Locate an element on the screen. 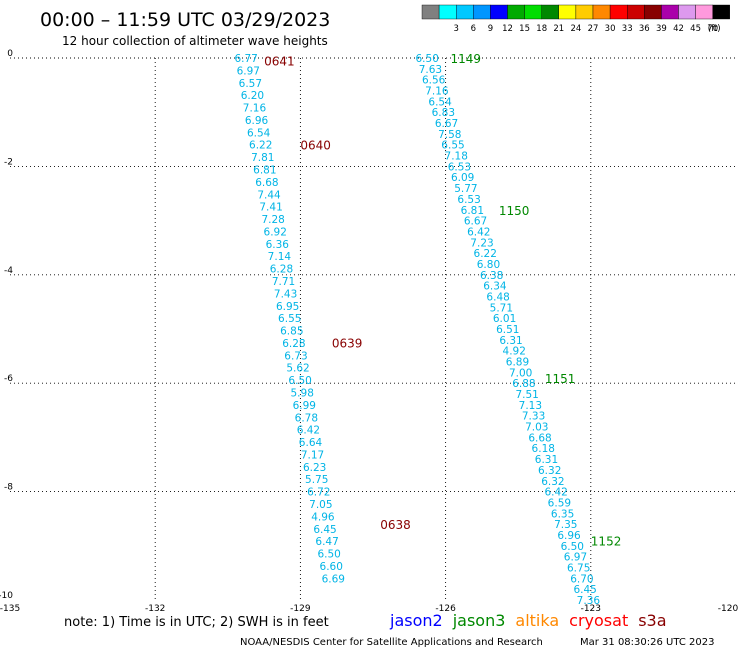 This screenshot has width=740, height=650. wave-height-value: 7.18 is located at coordinates (456, 157).